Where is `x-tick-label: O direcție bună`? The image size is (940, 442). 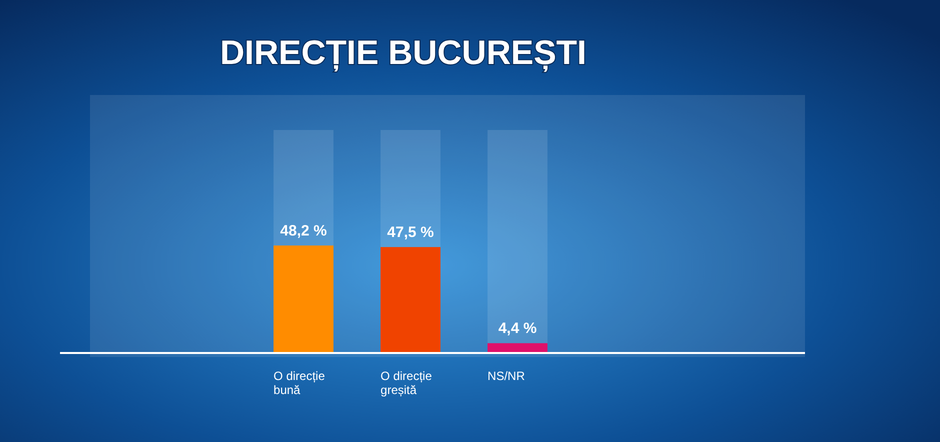
x-tick-label: O direcție bună is located at coordinates (300, 383).